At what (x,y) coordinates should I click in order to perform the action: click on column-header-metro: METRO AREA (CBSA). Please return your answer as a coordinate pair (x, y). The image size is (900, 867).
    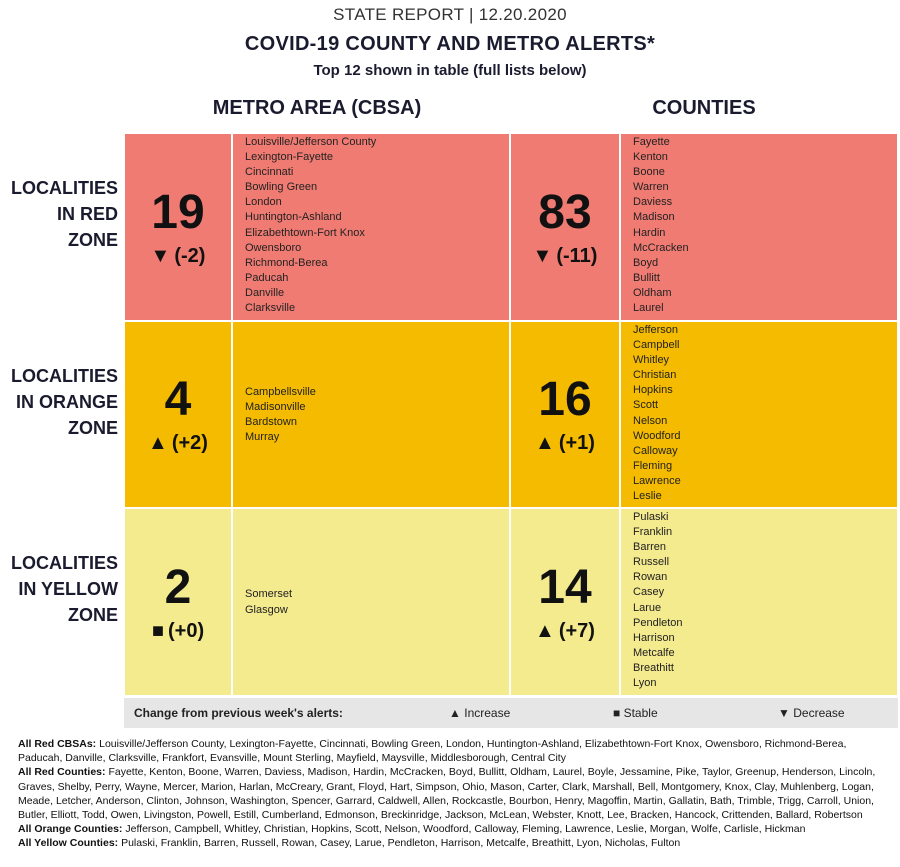
    Looking at the image, I should click on (317, 108).